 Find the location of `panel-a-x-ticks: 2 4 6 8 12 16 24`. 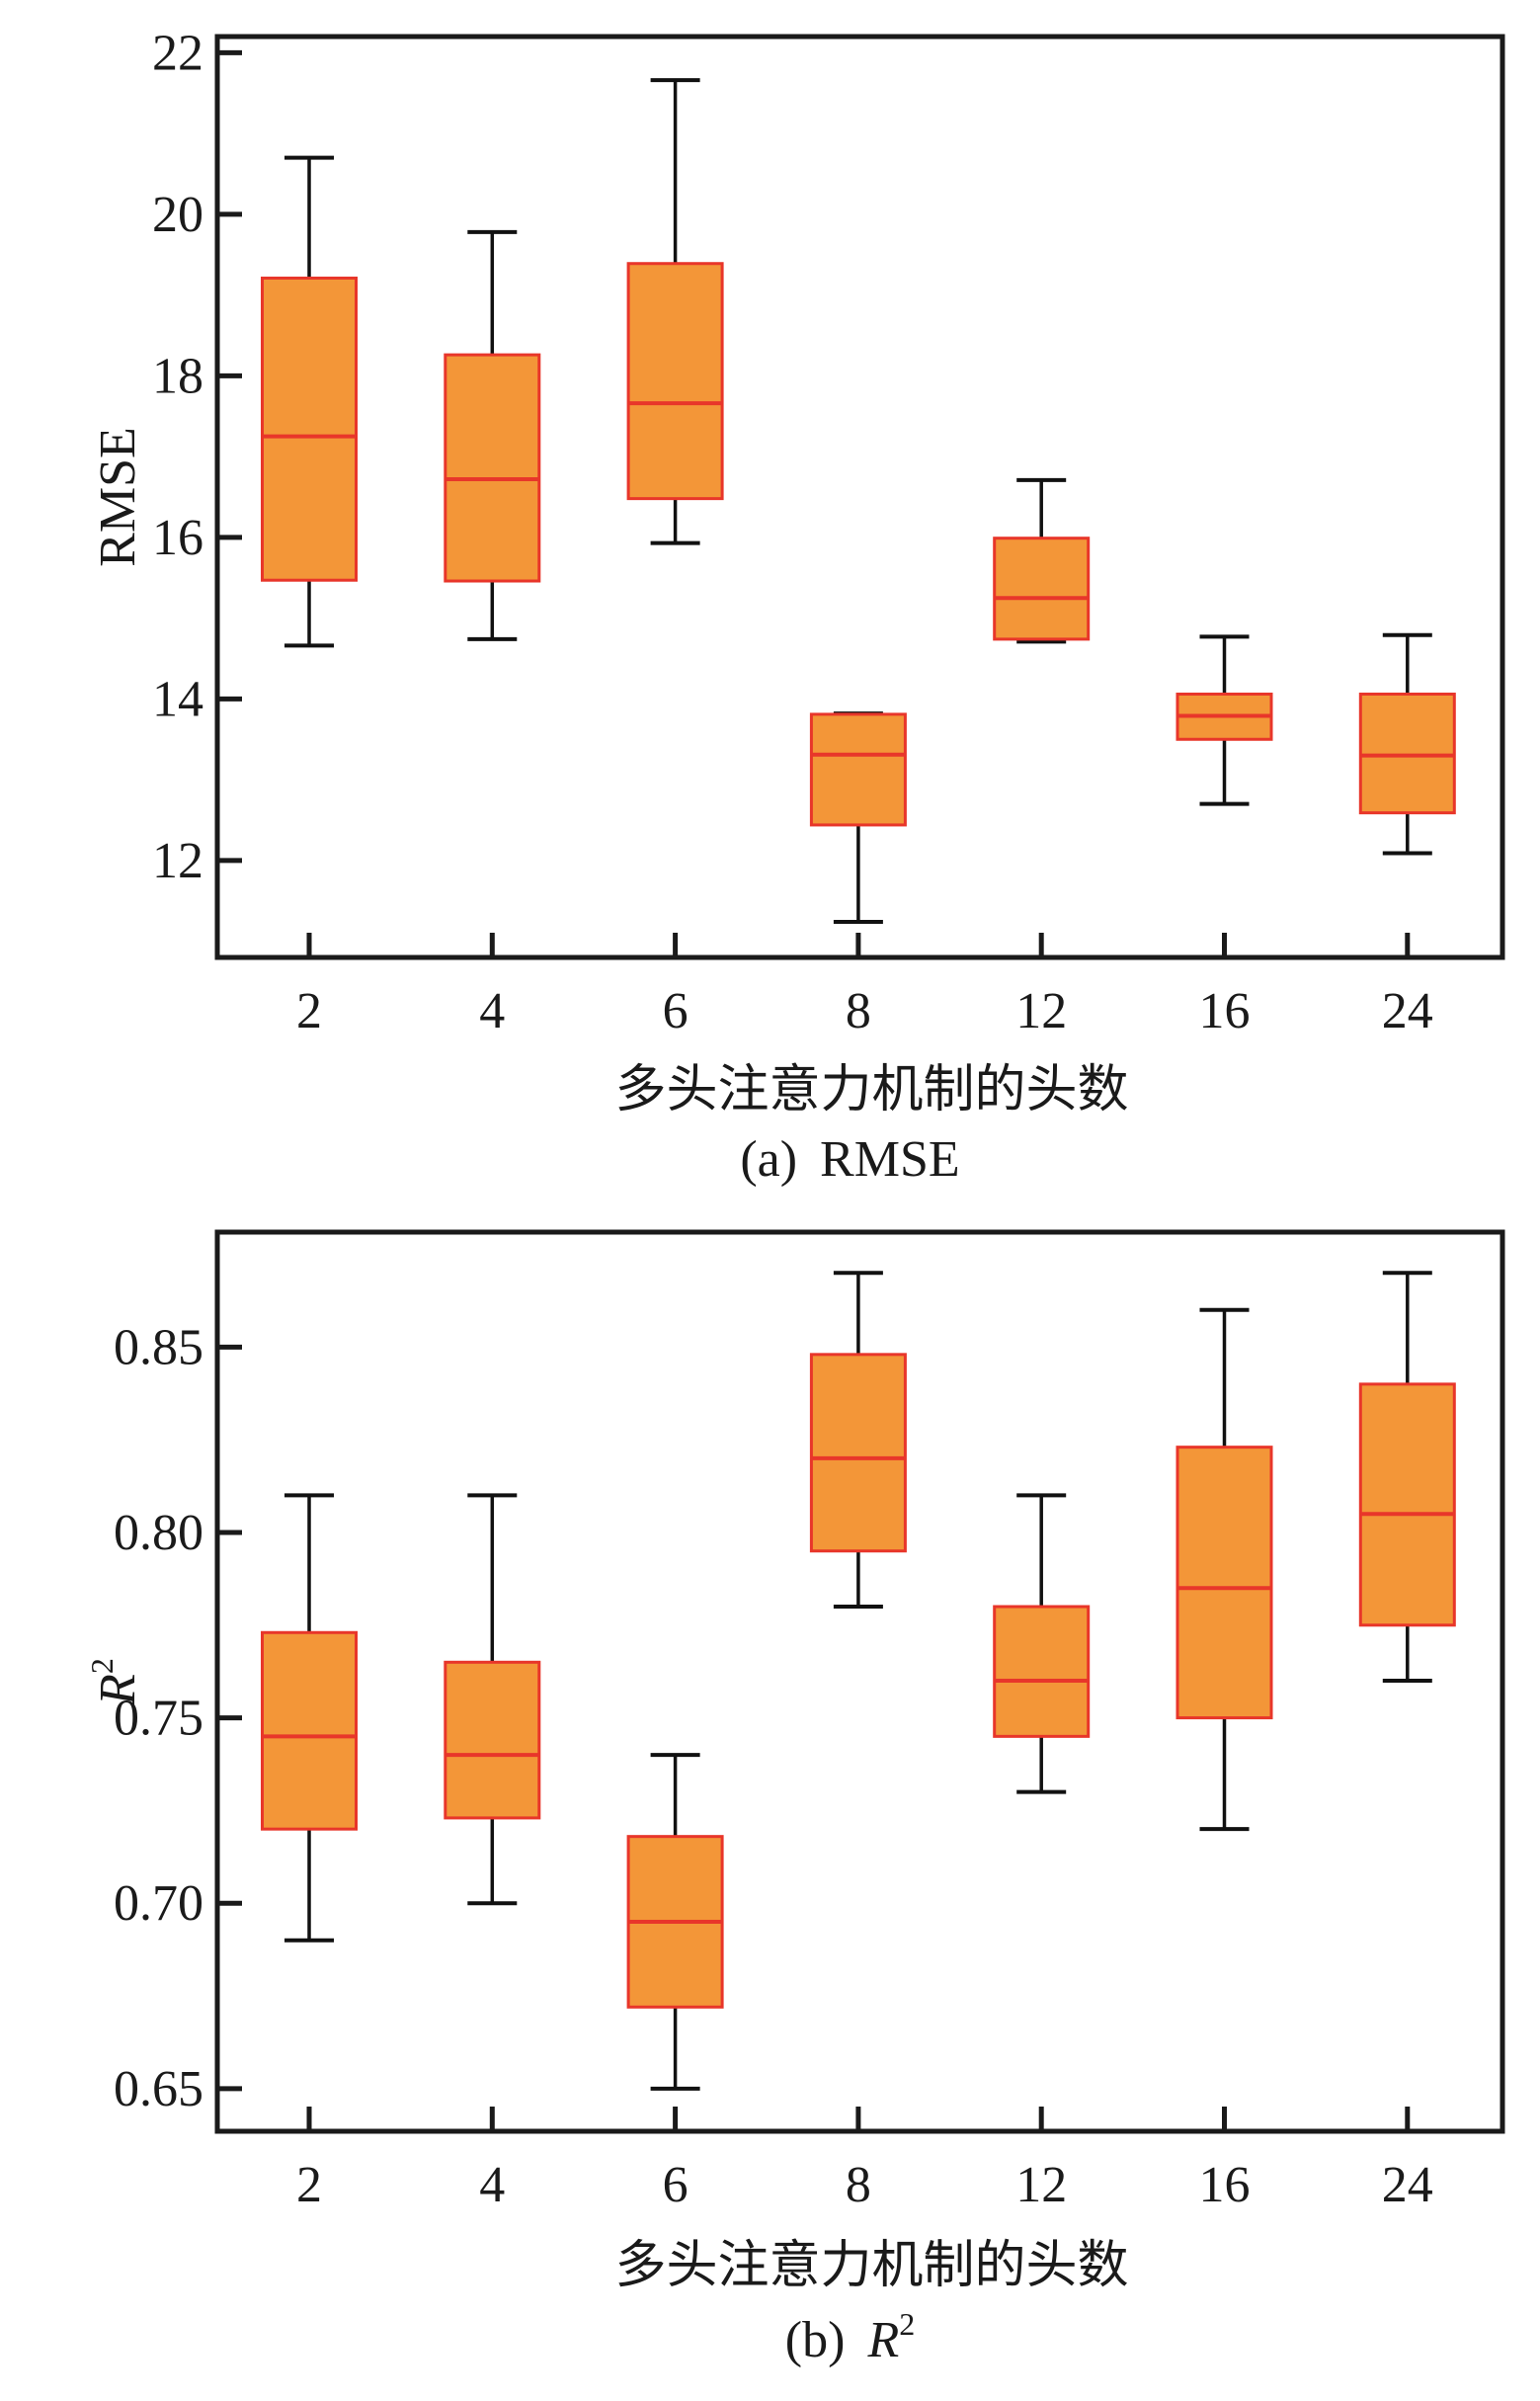

panel-a-x-ticks: 2 4 6 8 12 16 24 is located at coordinates (864, 986).